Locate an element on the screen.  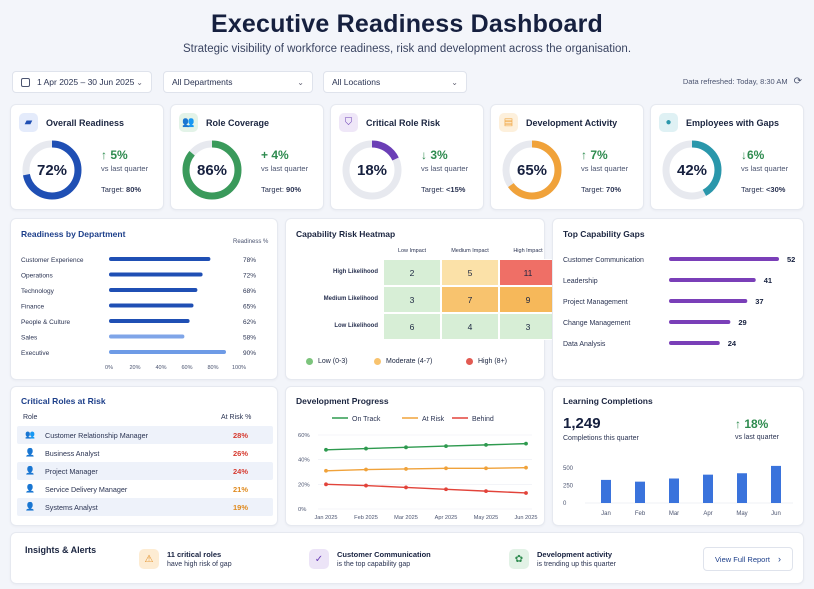
kpi-header: 👥 Role Coverage is located at coordinates (224, 122).